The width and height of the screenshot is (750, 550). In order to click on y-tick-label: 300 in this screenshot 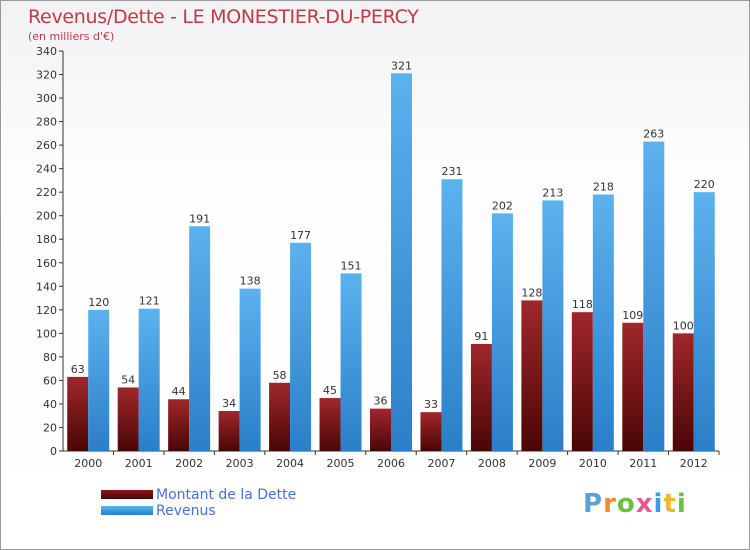, I will do `click(46, 98)`.